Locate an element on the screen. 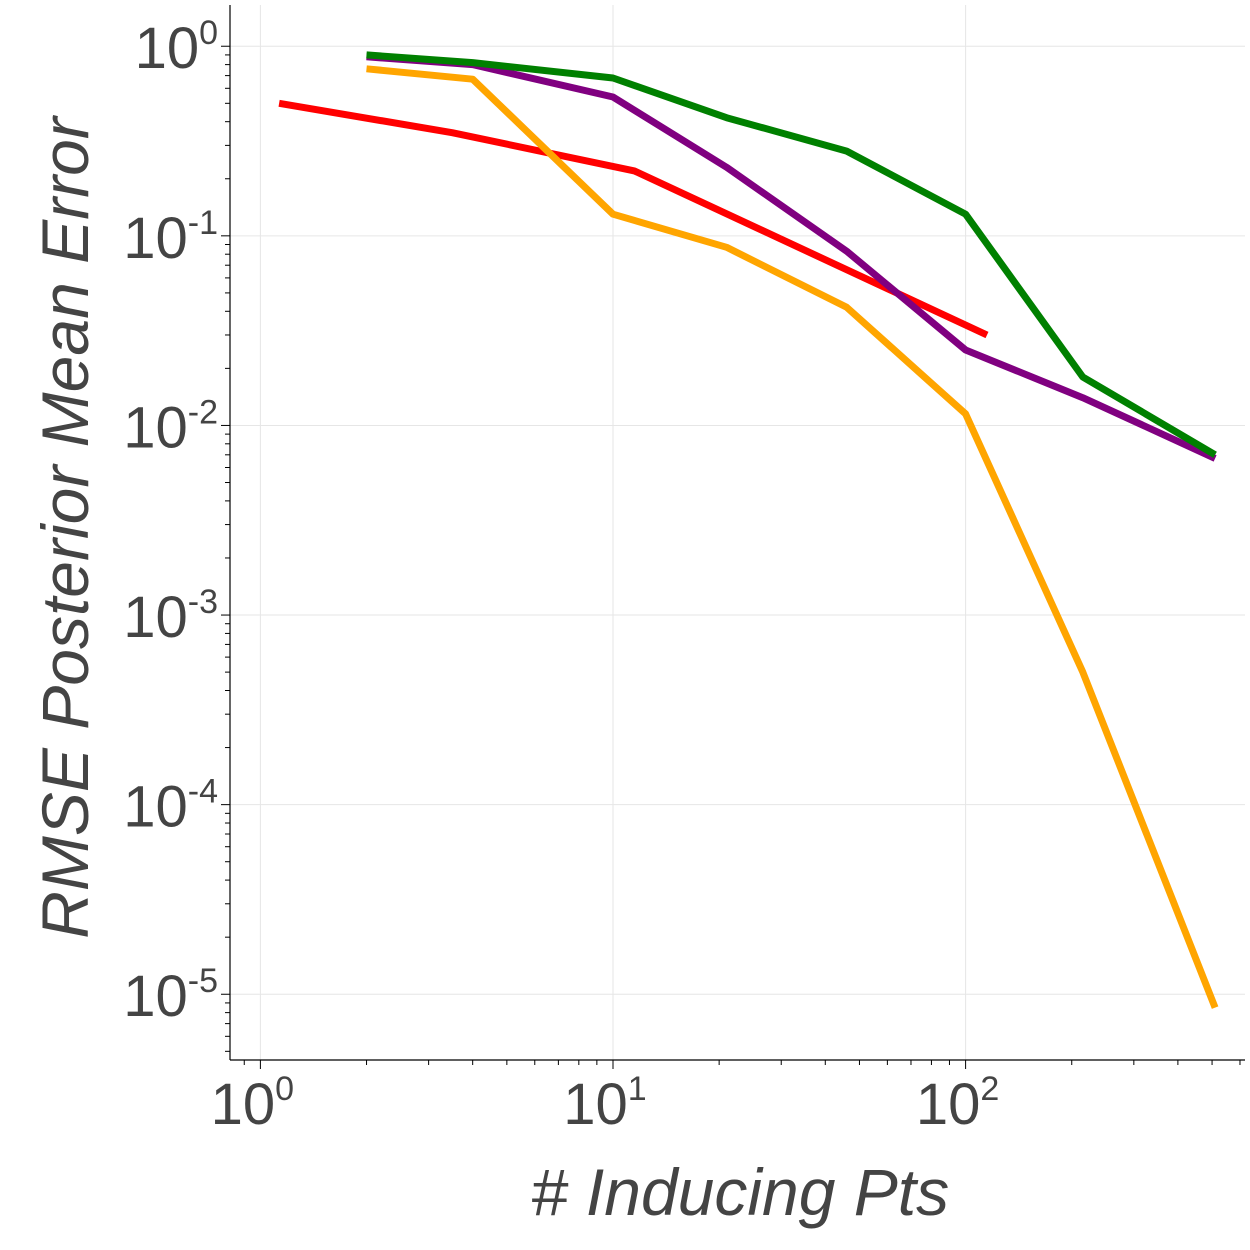  x-tick-label: 10⁰ is located at coordinates (252, 1103).